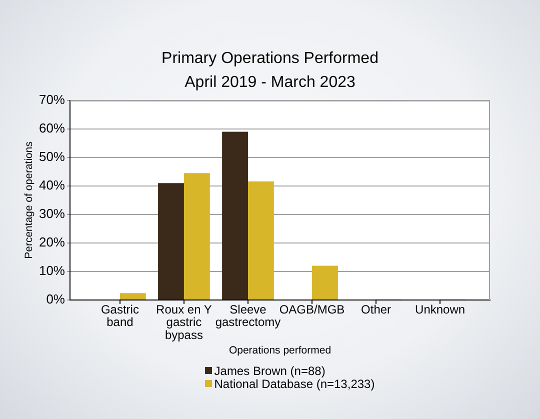 The width and height of the screenshot is (540, 419). I want to click on y-tick-label: 10%, so click(52, 270).